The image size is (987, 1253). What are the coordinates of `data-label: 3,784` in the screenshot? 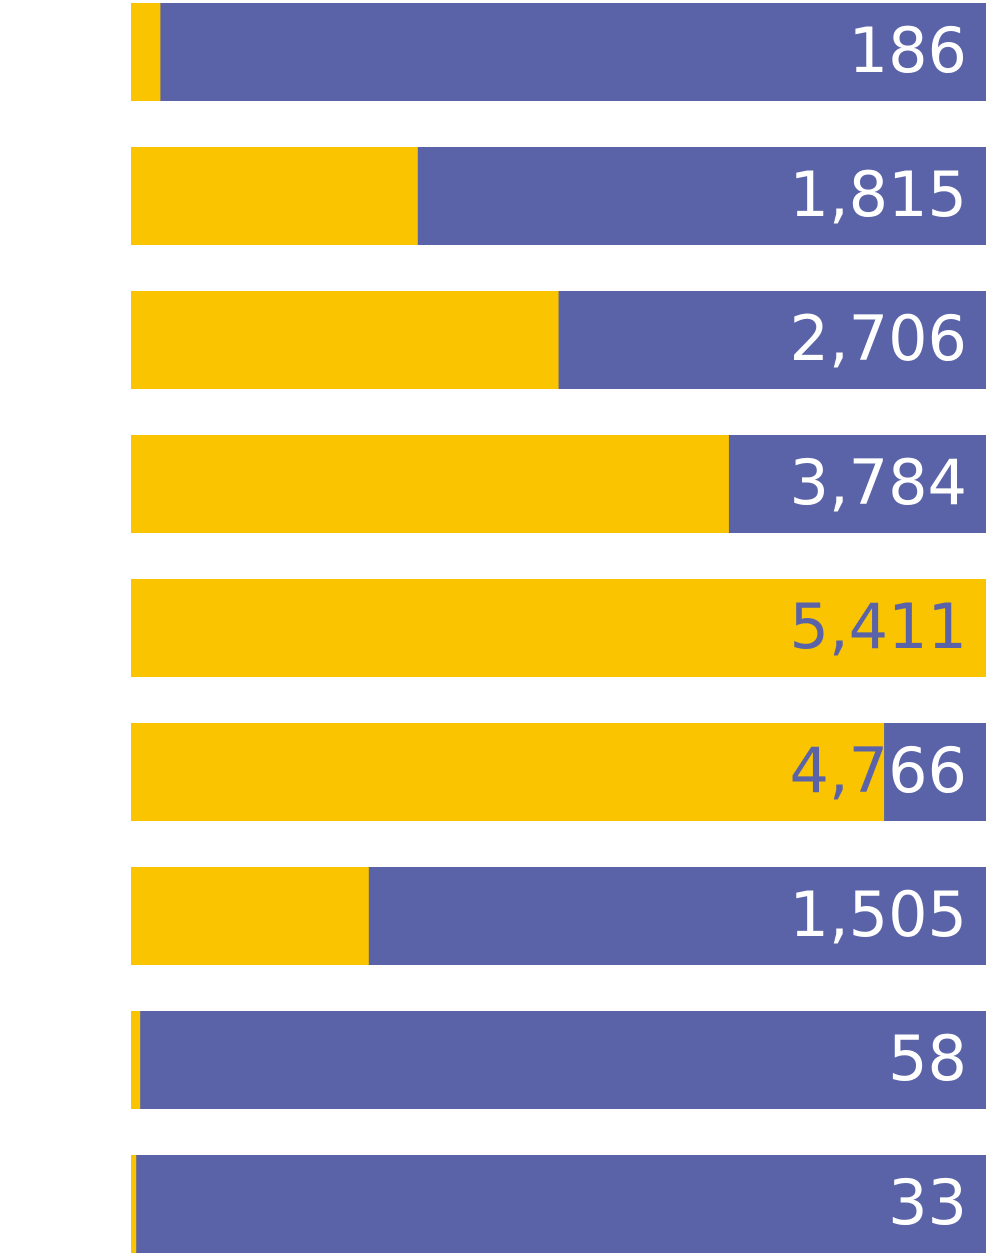 It's located at (879, 482).